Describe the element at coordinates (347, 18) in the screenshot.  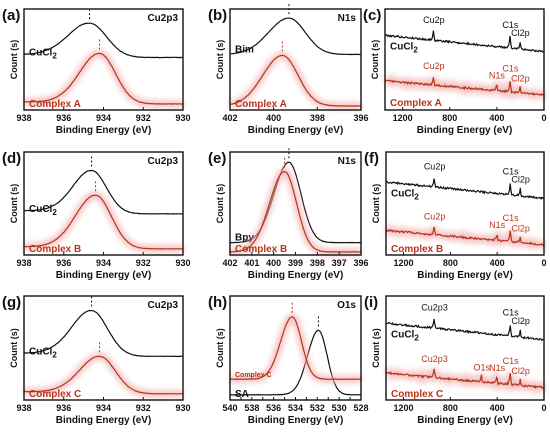
I see `panel-title: N1s` at that location.